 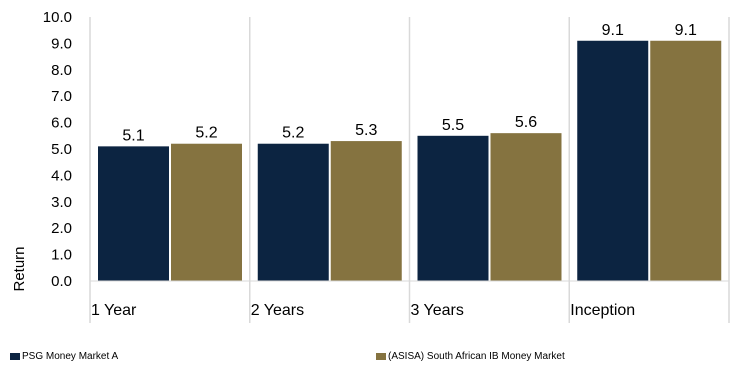 What do you see at coordinates (61, 149) in the screenshot?
I see `y-tick-label: 5.0` at bounding box center [61, 149].